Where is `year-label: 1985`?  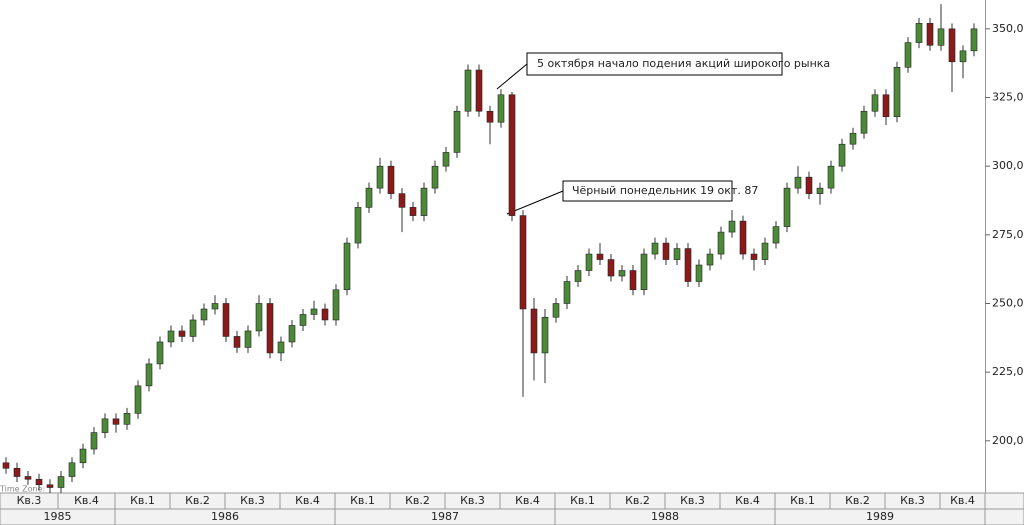 year-label: 1985 is located at coordinates (58, 516).